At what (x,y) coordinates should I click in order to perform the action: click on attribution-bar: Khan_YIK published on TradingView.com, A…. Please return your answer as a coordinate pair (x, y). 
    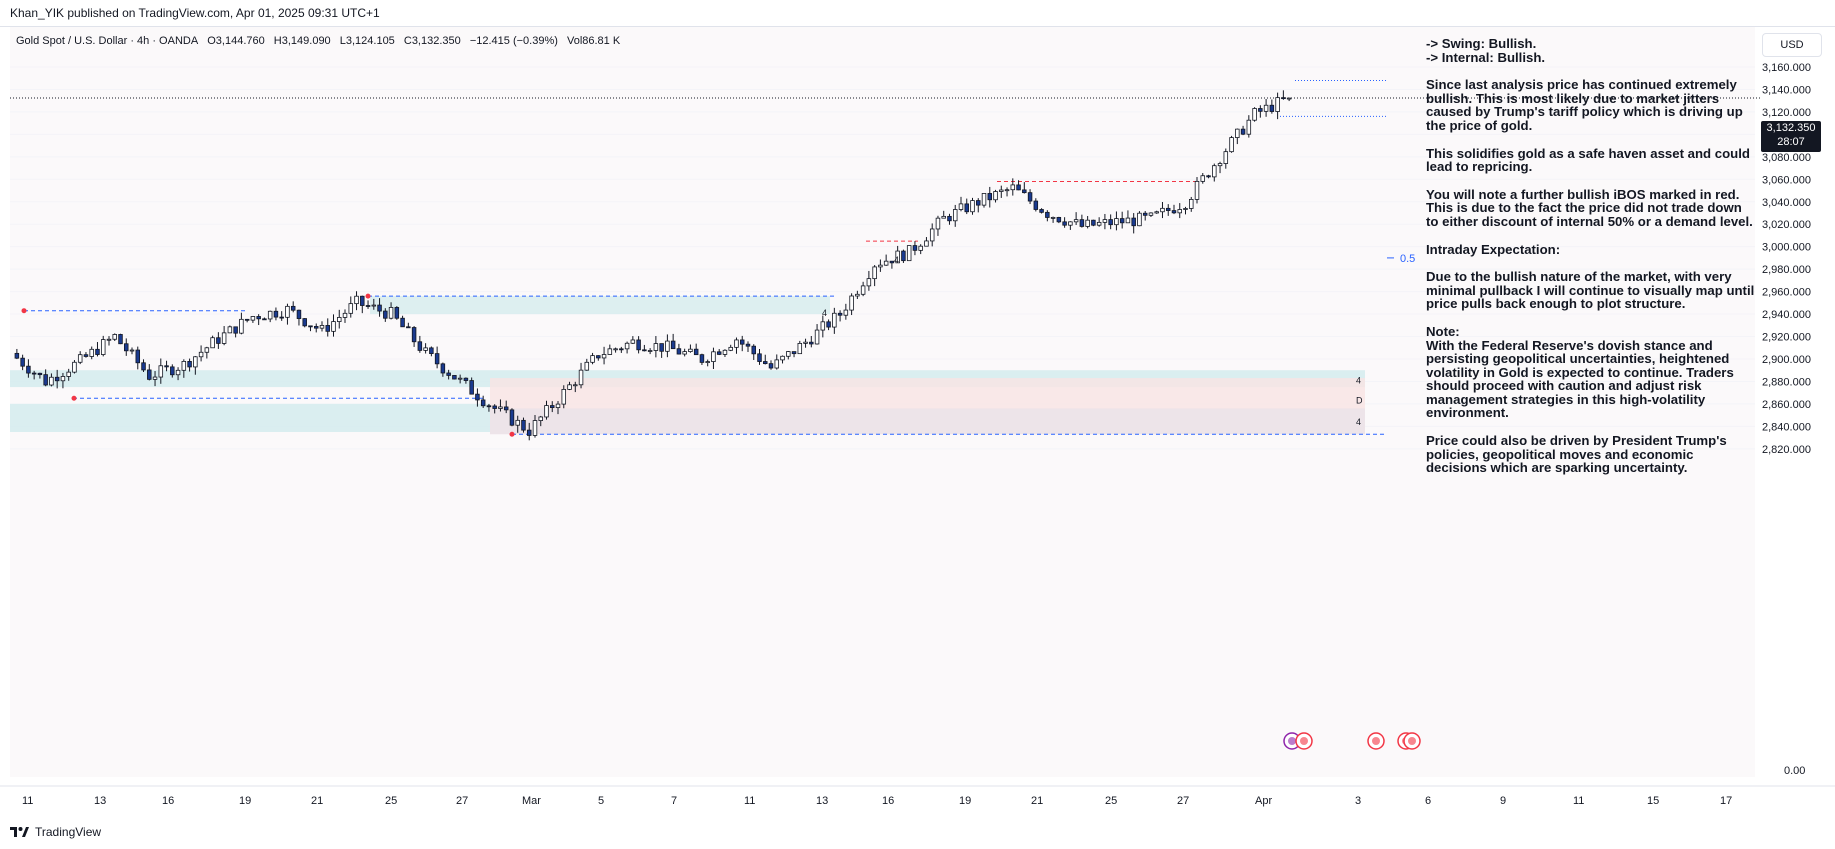
    Looking at the image, I should click on (917, 13).